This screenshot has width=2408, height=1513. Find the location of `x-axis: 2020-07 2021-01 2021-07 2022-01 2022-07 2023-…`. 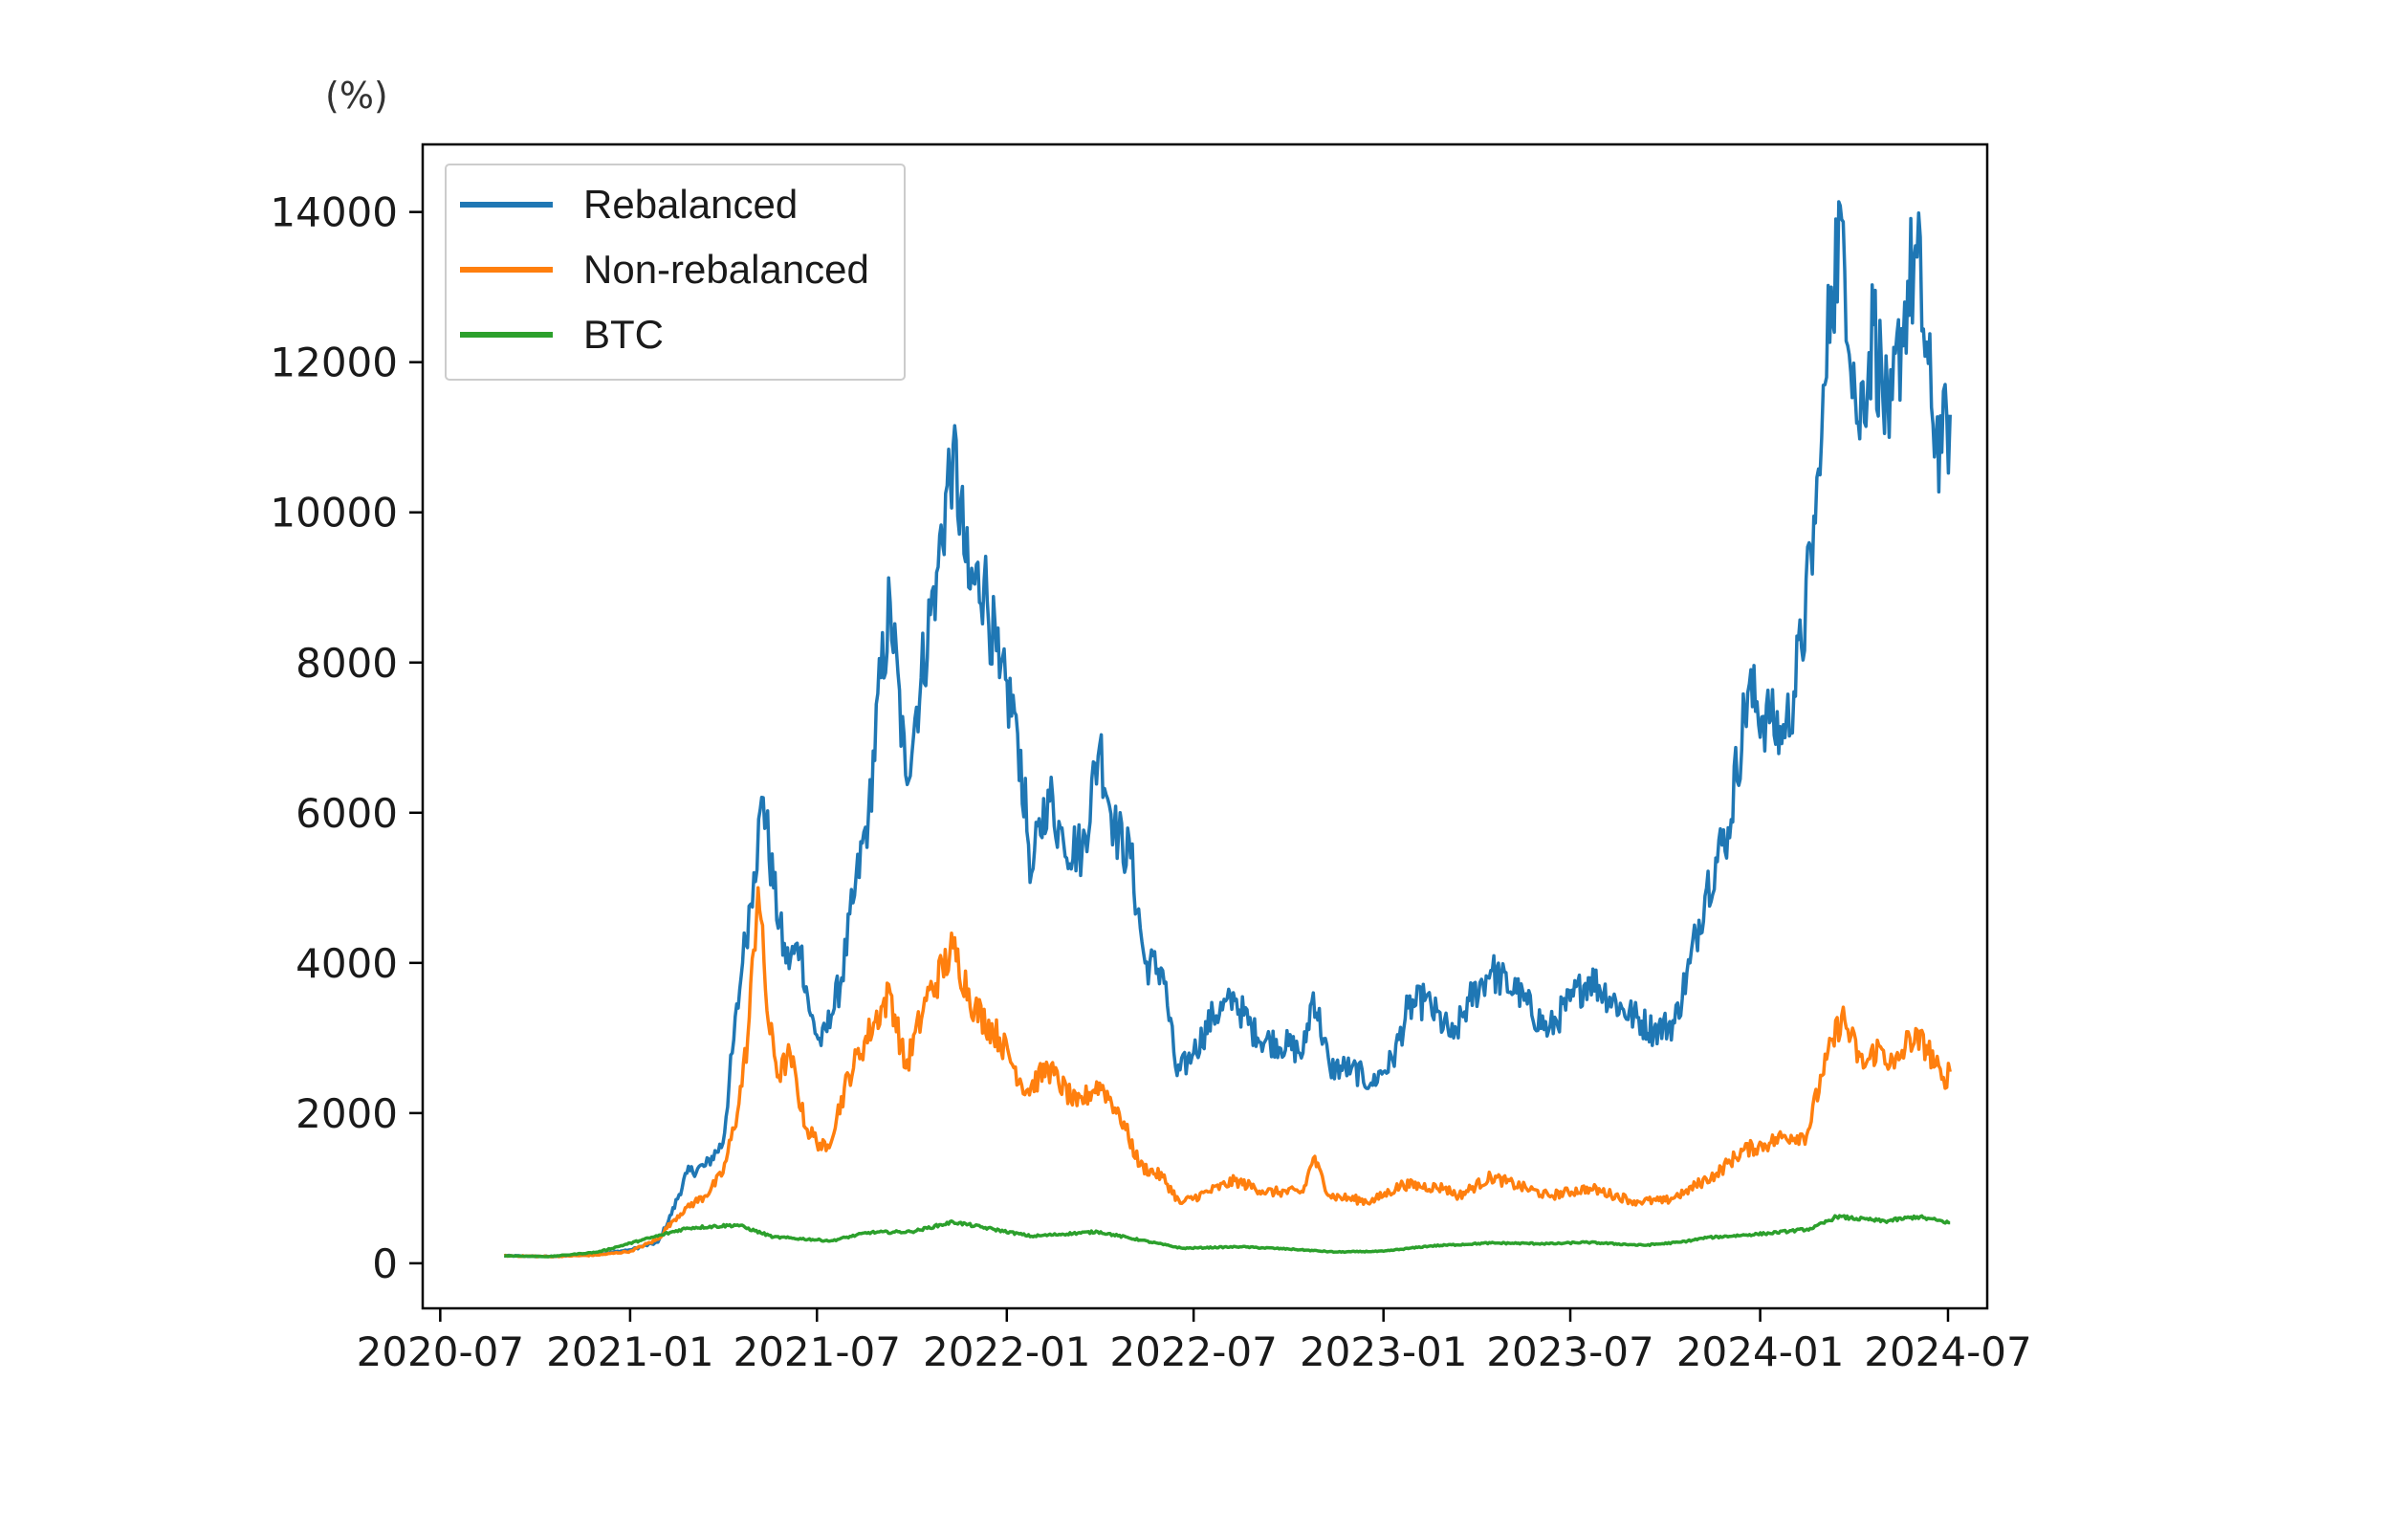

x-axis: 2020-07 2021-01 2021-07 2022-01 2022-07 2023-… is located at coordinates (1195, 1341).